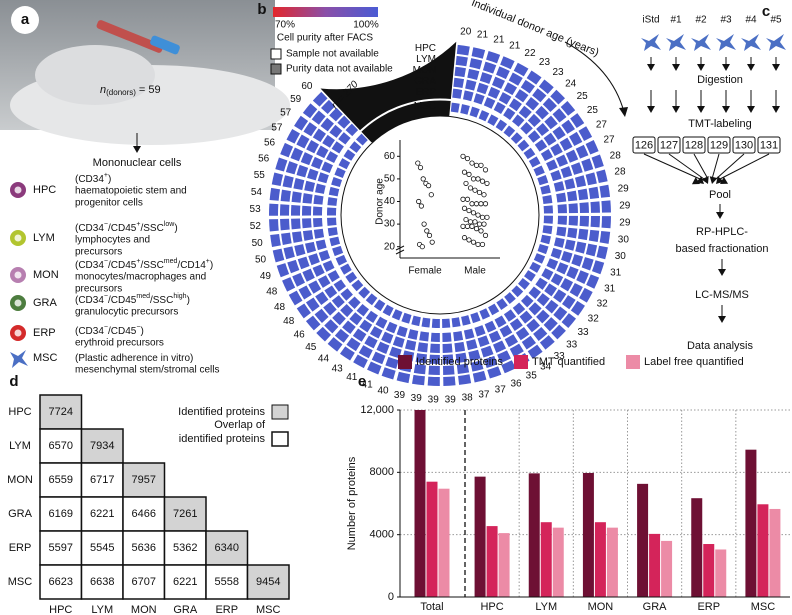 Image resolution: width=792 pixels, height=615 pixels. What do you see at coordinates (380, 201) in the screenshot?
I see `y-axis-label: Donor age` at bounding box center [380, 201].